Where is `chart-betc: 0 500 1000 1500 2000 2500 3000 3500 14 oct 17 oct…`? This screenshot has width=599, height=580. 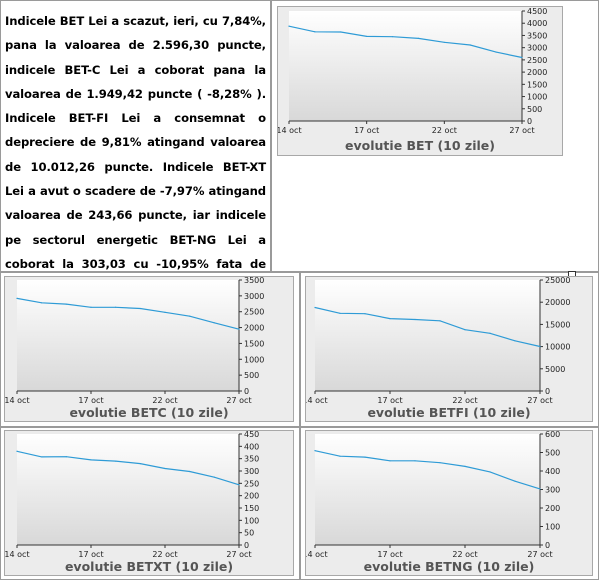 chart-betc: 0 500 1000 1500 2000 2500 3000 3500 14 oct 17 oct… is located at coordinates (149, 349).